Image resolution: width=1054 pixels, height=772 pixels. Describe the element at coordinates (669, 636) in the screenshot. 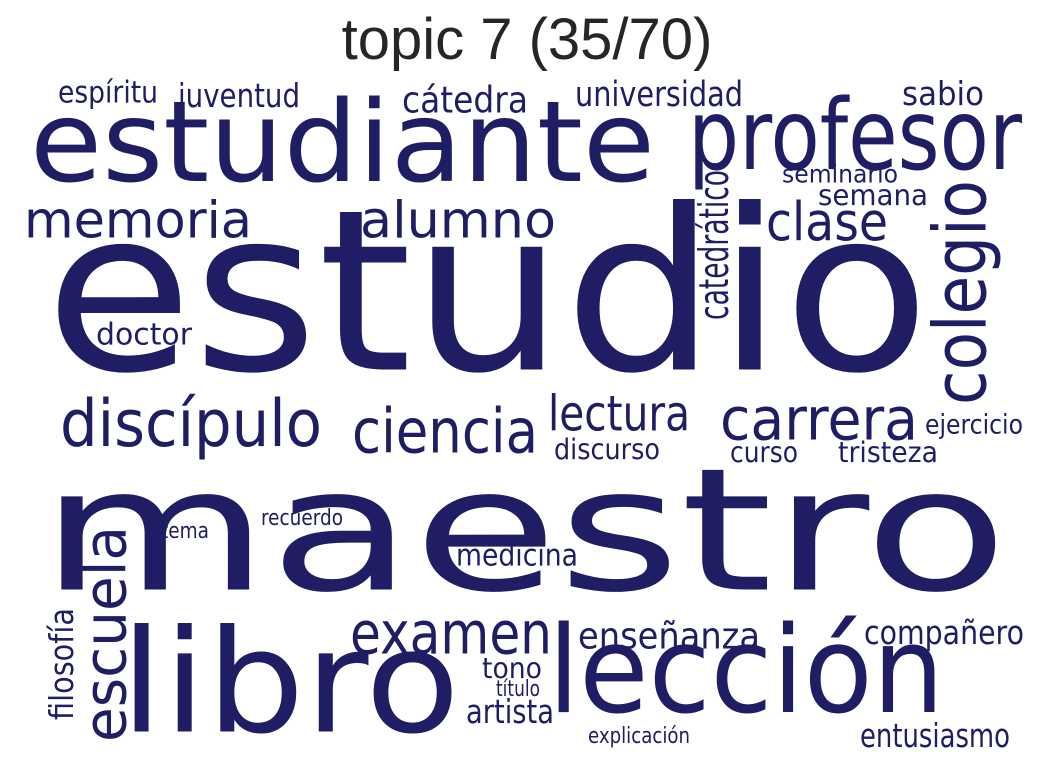

I see `word-ensenanza: enseñanza` at that location.